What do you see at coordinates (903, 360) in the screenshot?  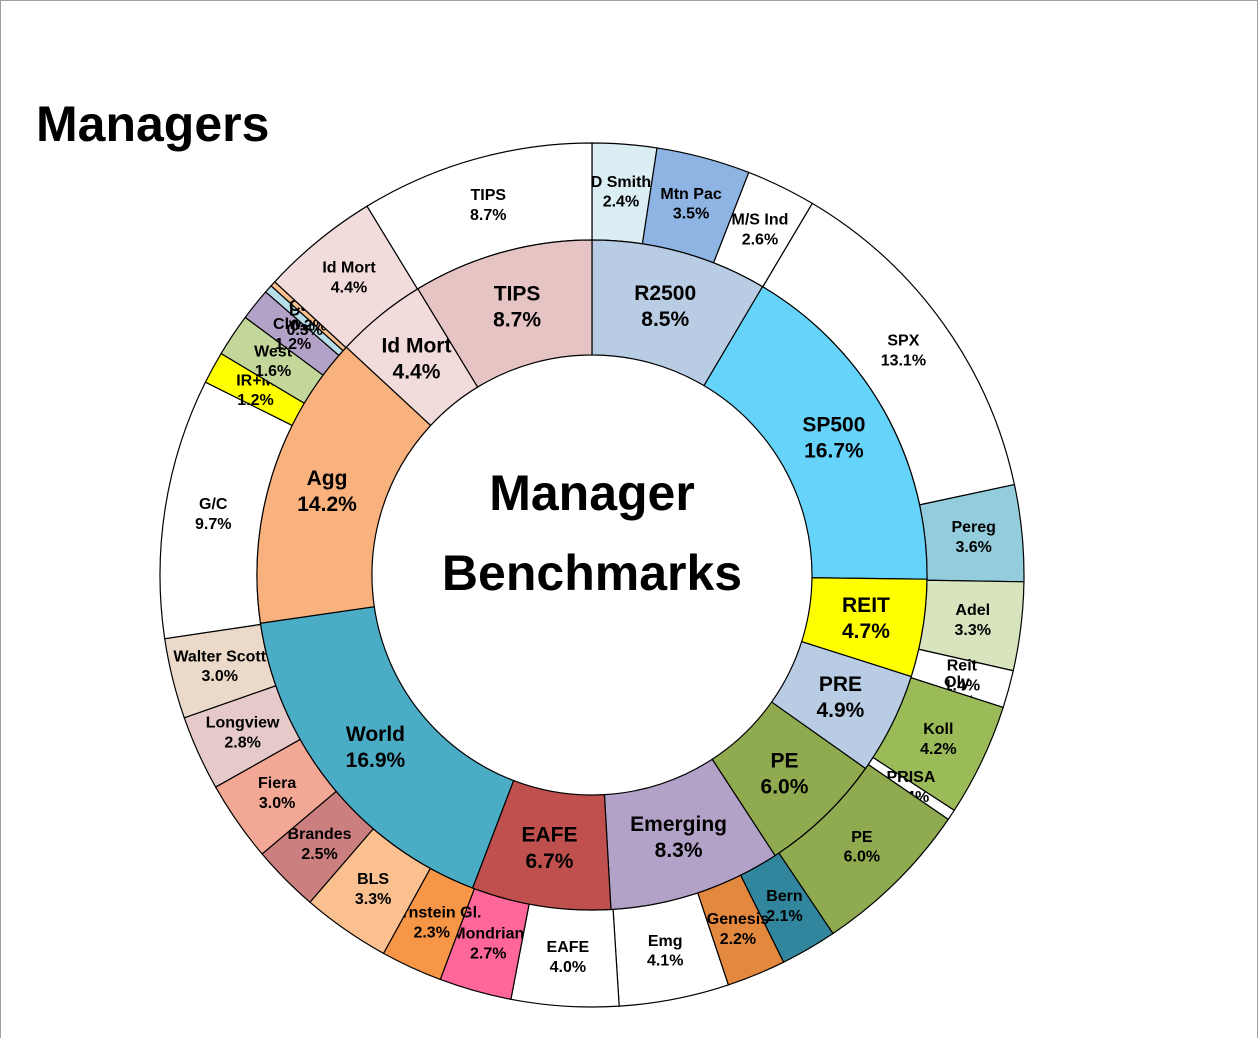 I see `segment-value: 13.1%` at bounding box center [903, 360].